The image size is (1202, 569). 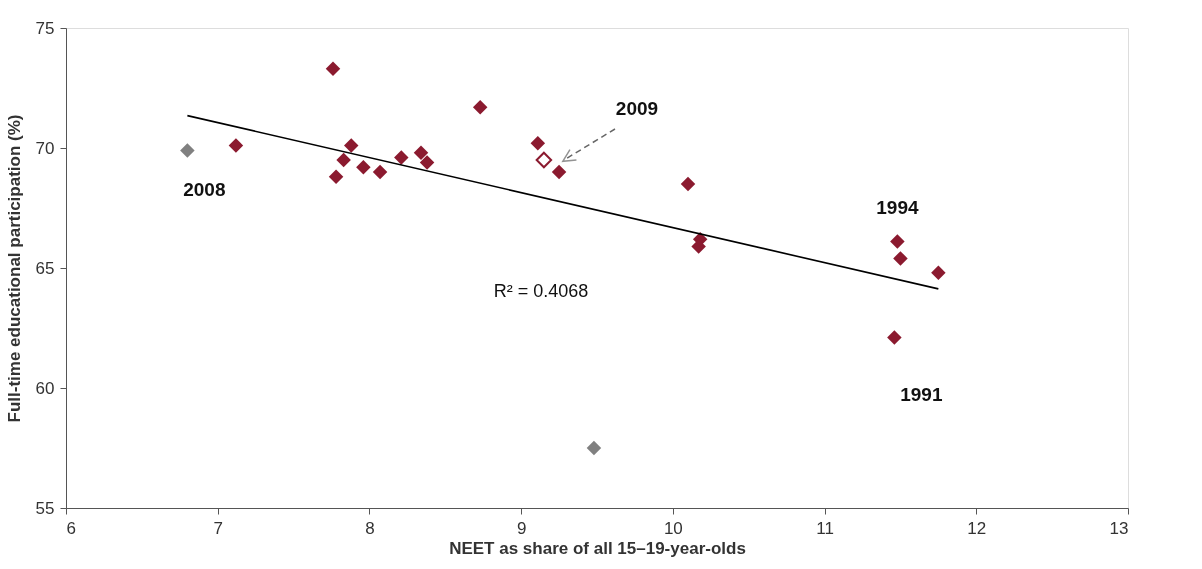 What do you see at coordinates (218, 528) in the screenshot?
I see `x-tick-label: 7` at bounding box center [218, 528].